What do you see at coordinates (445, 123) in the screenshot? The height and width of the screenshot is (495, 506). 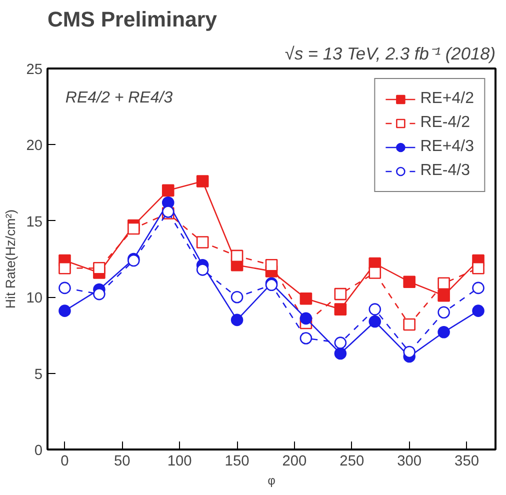 I see `legend-label: RE-4/2` at bounding box center [445, 123].